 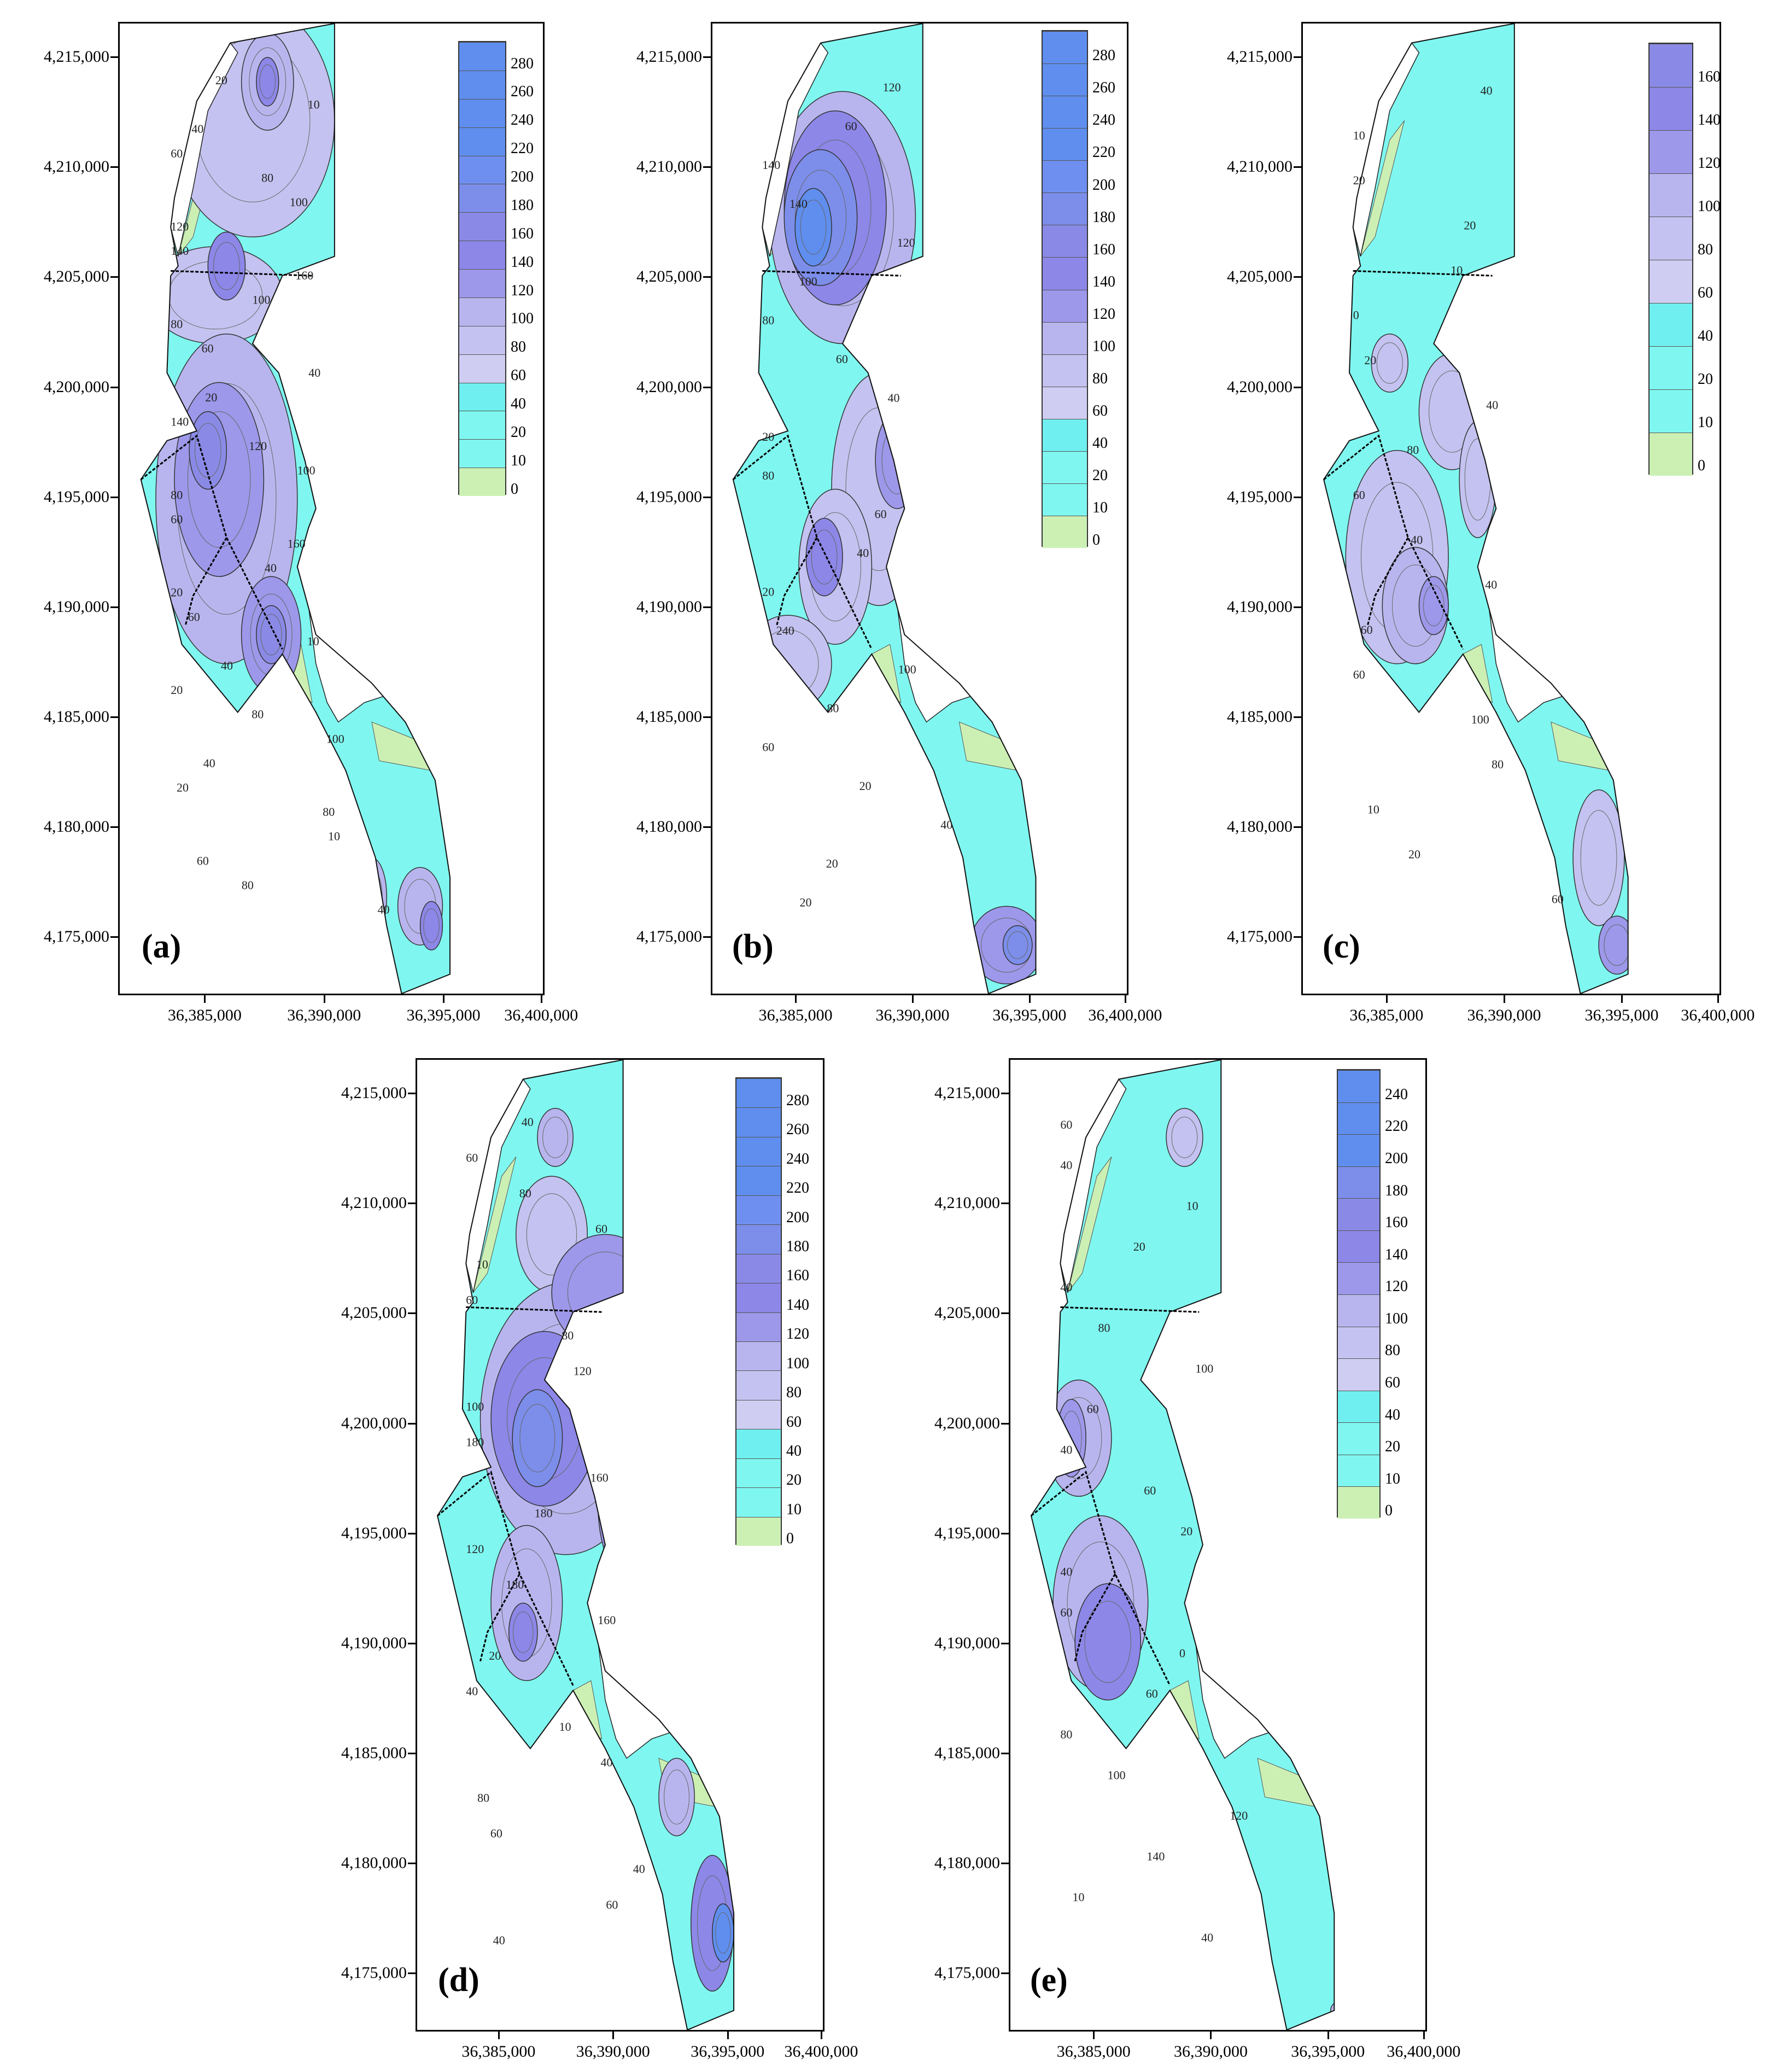 I want to click on contour-label: 10, so click(x=1373, y=809).